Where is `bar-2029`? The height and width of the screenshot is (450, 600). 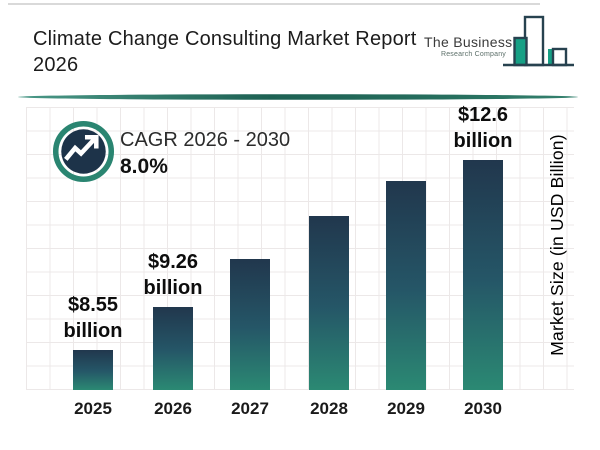
bar-2029 is located at coordinates (406, 285).